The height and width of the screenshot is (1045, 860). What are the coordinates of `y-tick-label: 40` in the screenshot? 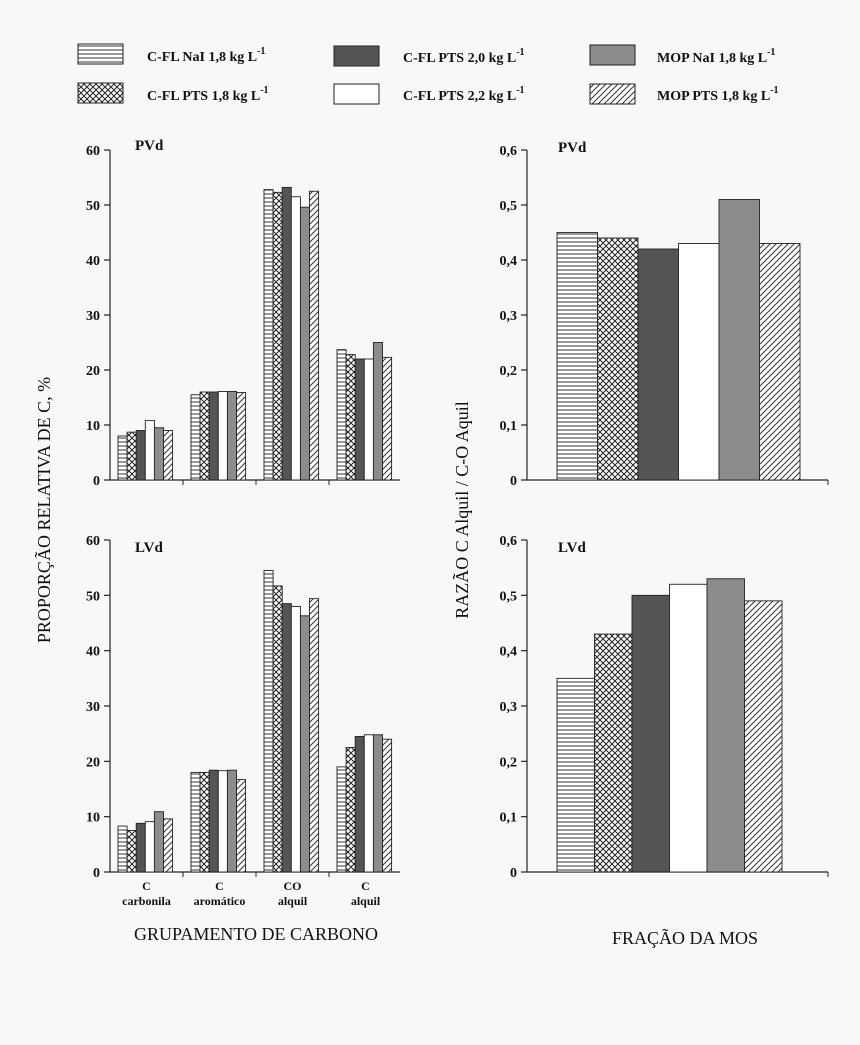 It's located at (93, 652).